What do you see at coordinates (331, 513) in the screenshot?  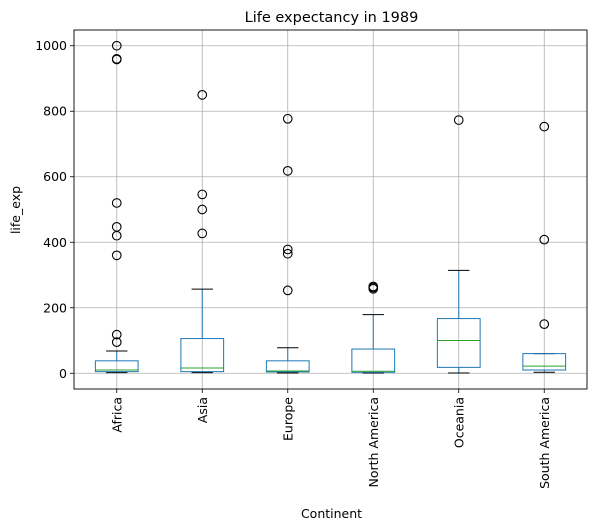 I see `x-axis-label: Continent` at bounding box center [331, 513].